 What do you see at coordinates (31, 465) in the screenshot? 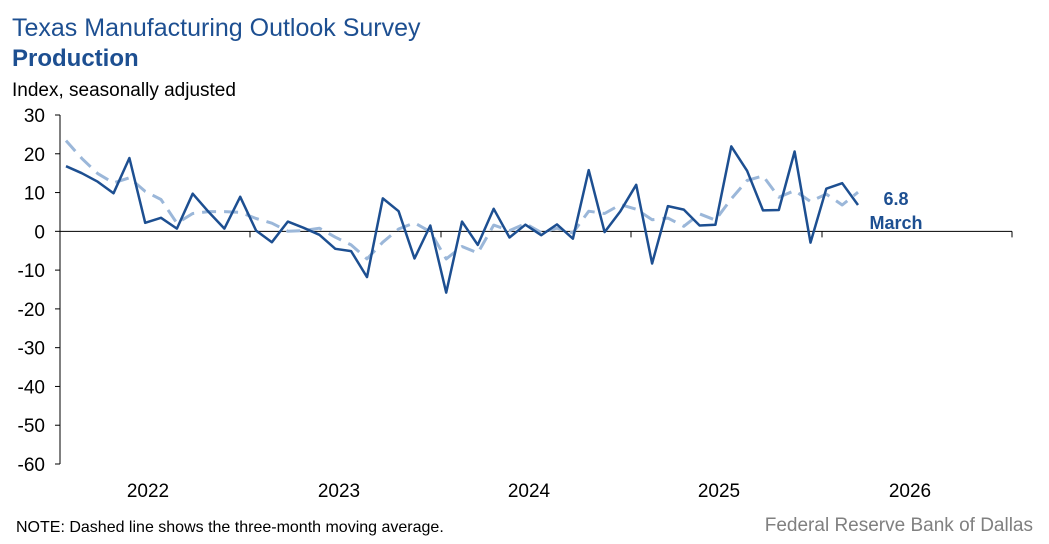
I see `y-tick-label: -60` at bounding box center [31, 465].